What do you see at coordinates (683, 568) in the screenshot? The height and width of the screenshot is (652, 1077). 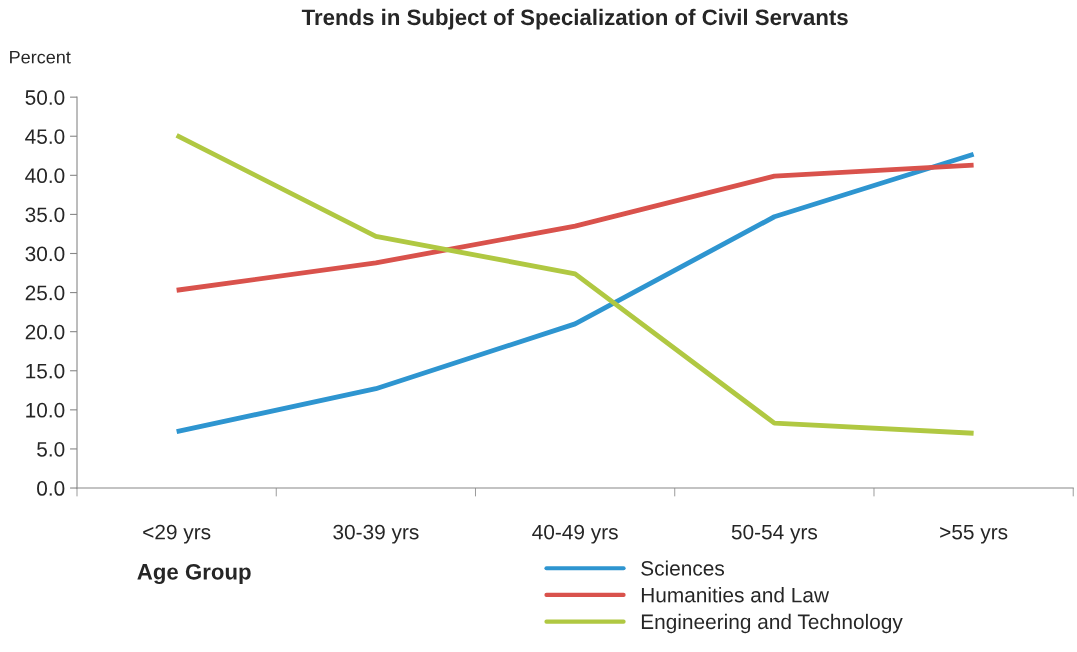 I see `legend-label: Sciences` at bounding box center [683, 568].